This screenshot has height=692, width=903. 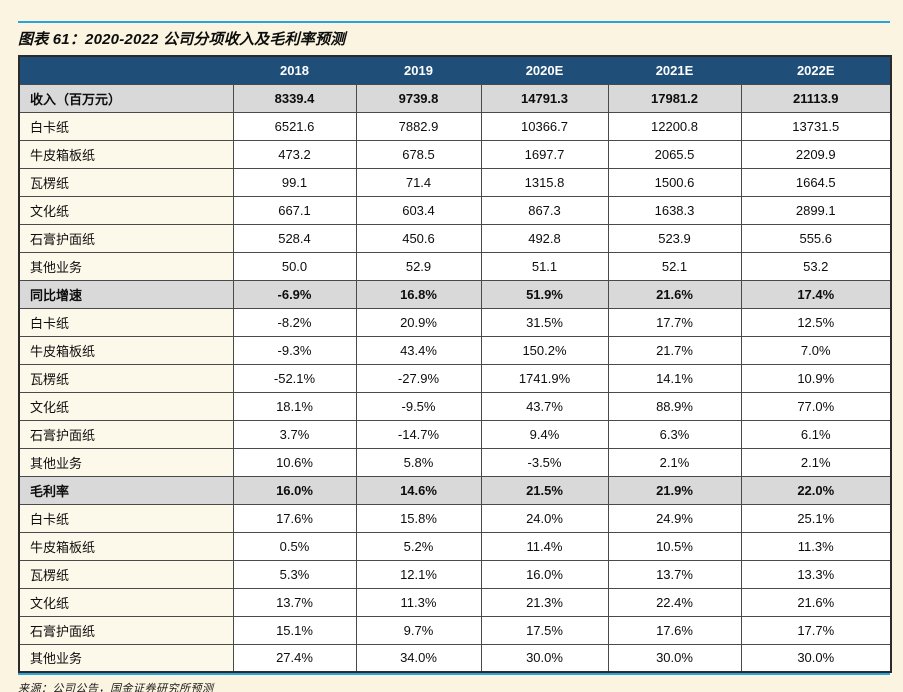 I want to click on value-cell: -8.2%, so click(x=294, y=322).